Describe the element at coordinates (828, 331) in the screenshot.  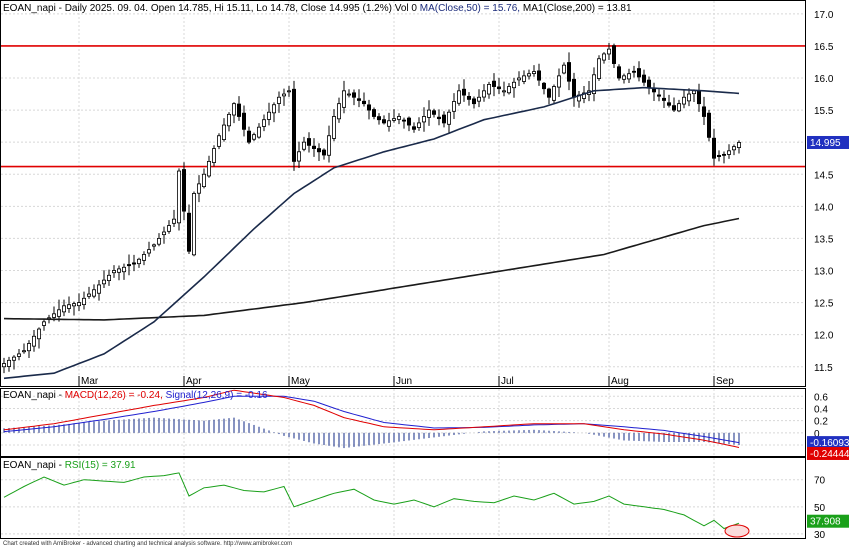
I see `value-badges: 14.995 -0.16093-0.24444 37.908` at that location.